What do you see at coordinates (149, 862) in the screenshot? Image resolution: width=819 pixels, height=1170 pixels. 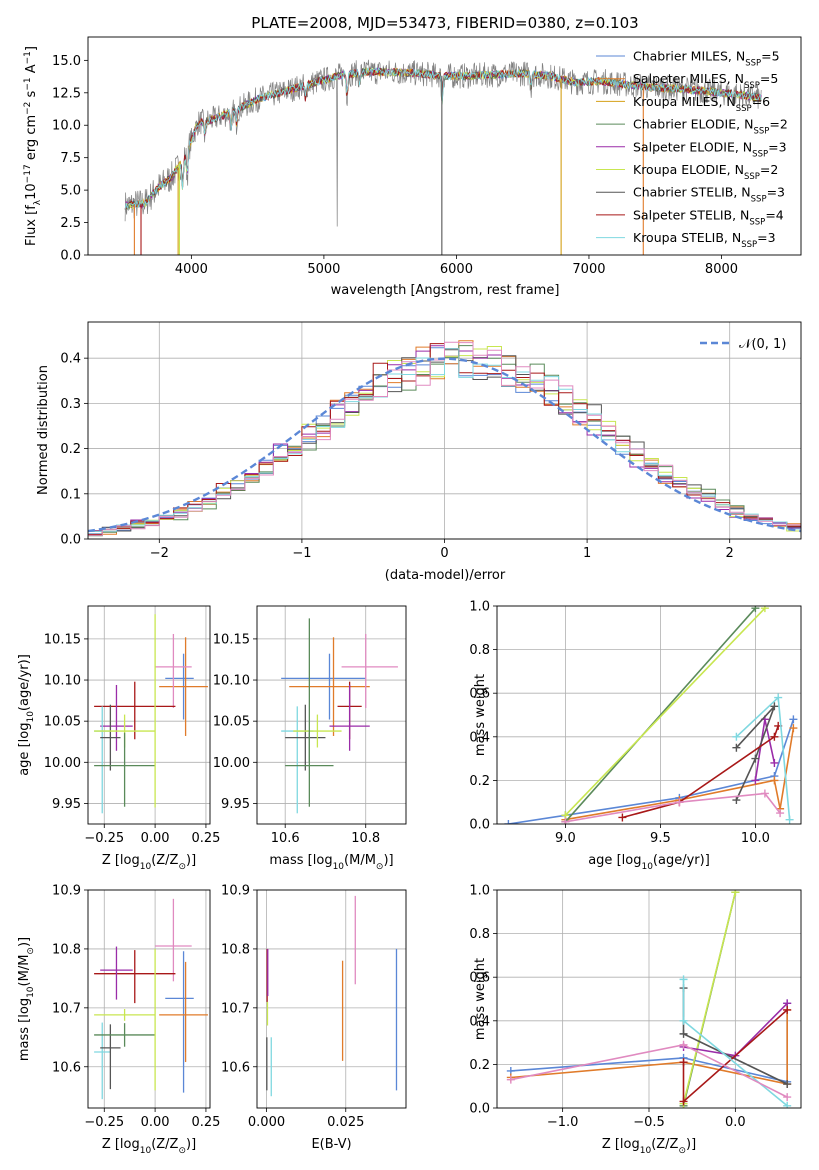 I see `x-axis-label: Z [log10(Z/Z⊙)]` at bounding box center [149, 862].